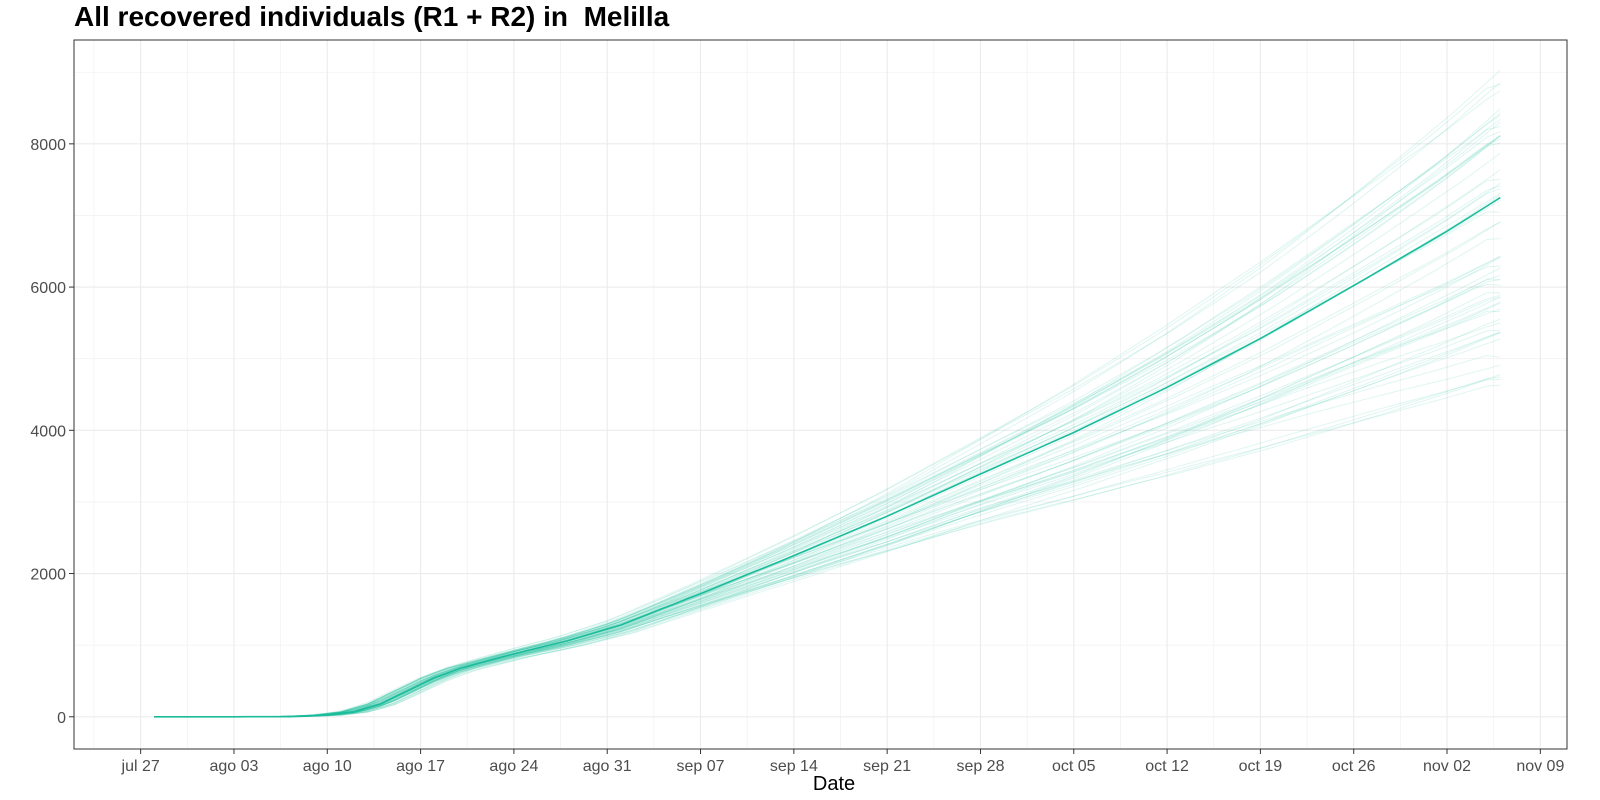 Image resolution: width=1600 pixels, height=800 pixels. I want to click on x-tick-label: nov 09, so click(1540, 766).